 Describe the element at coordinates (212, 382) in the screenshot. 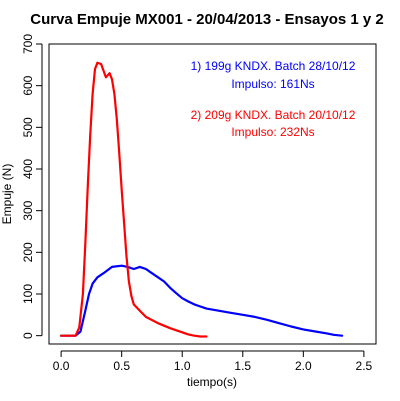

I see `x-axis-label: tiempo(s)` at that location.